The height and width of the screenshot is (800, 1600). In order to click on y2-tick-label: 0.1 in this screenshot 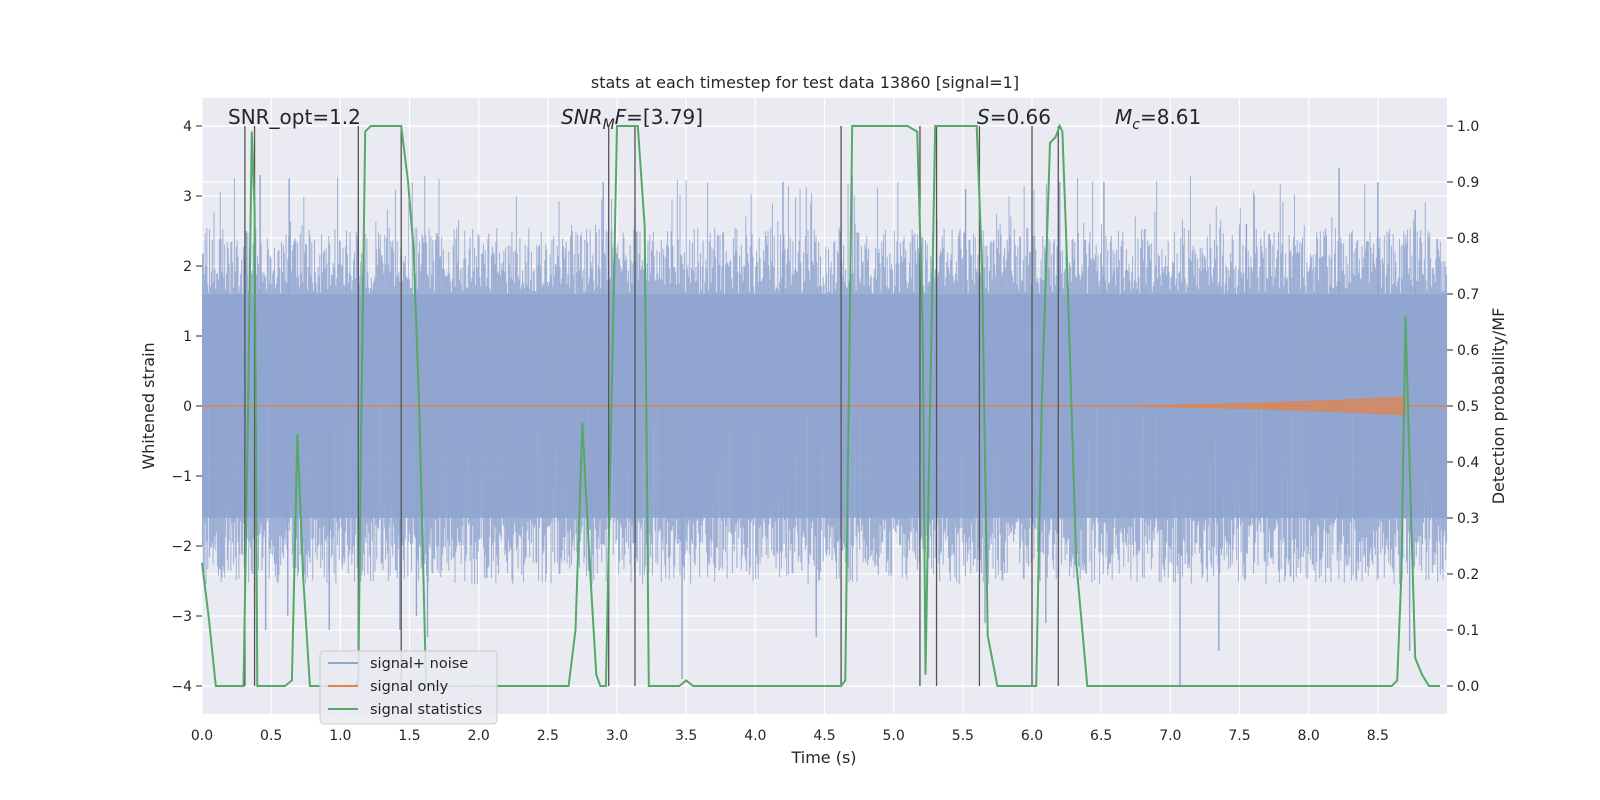, I will do `click(1468, 631)`.